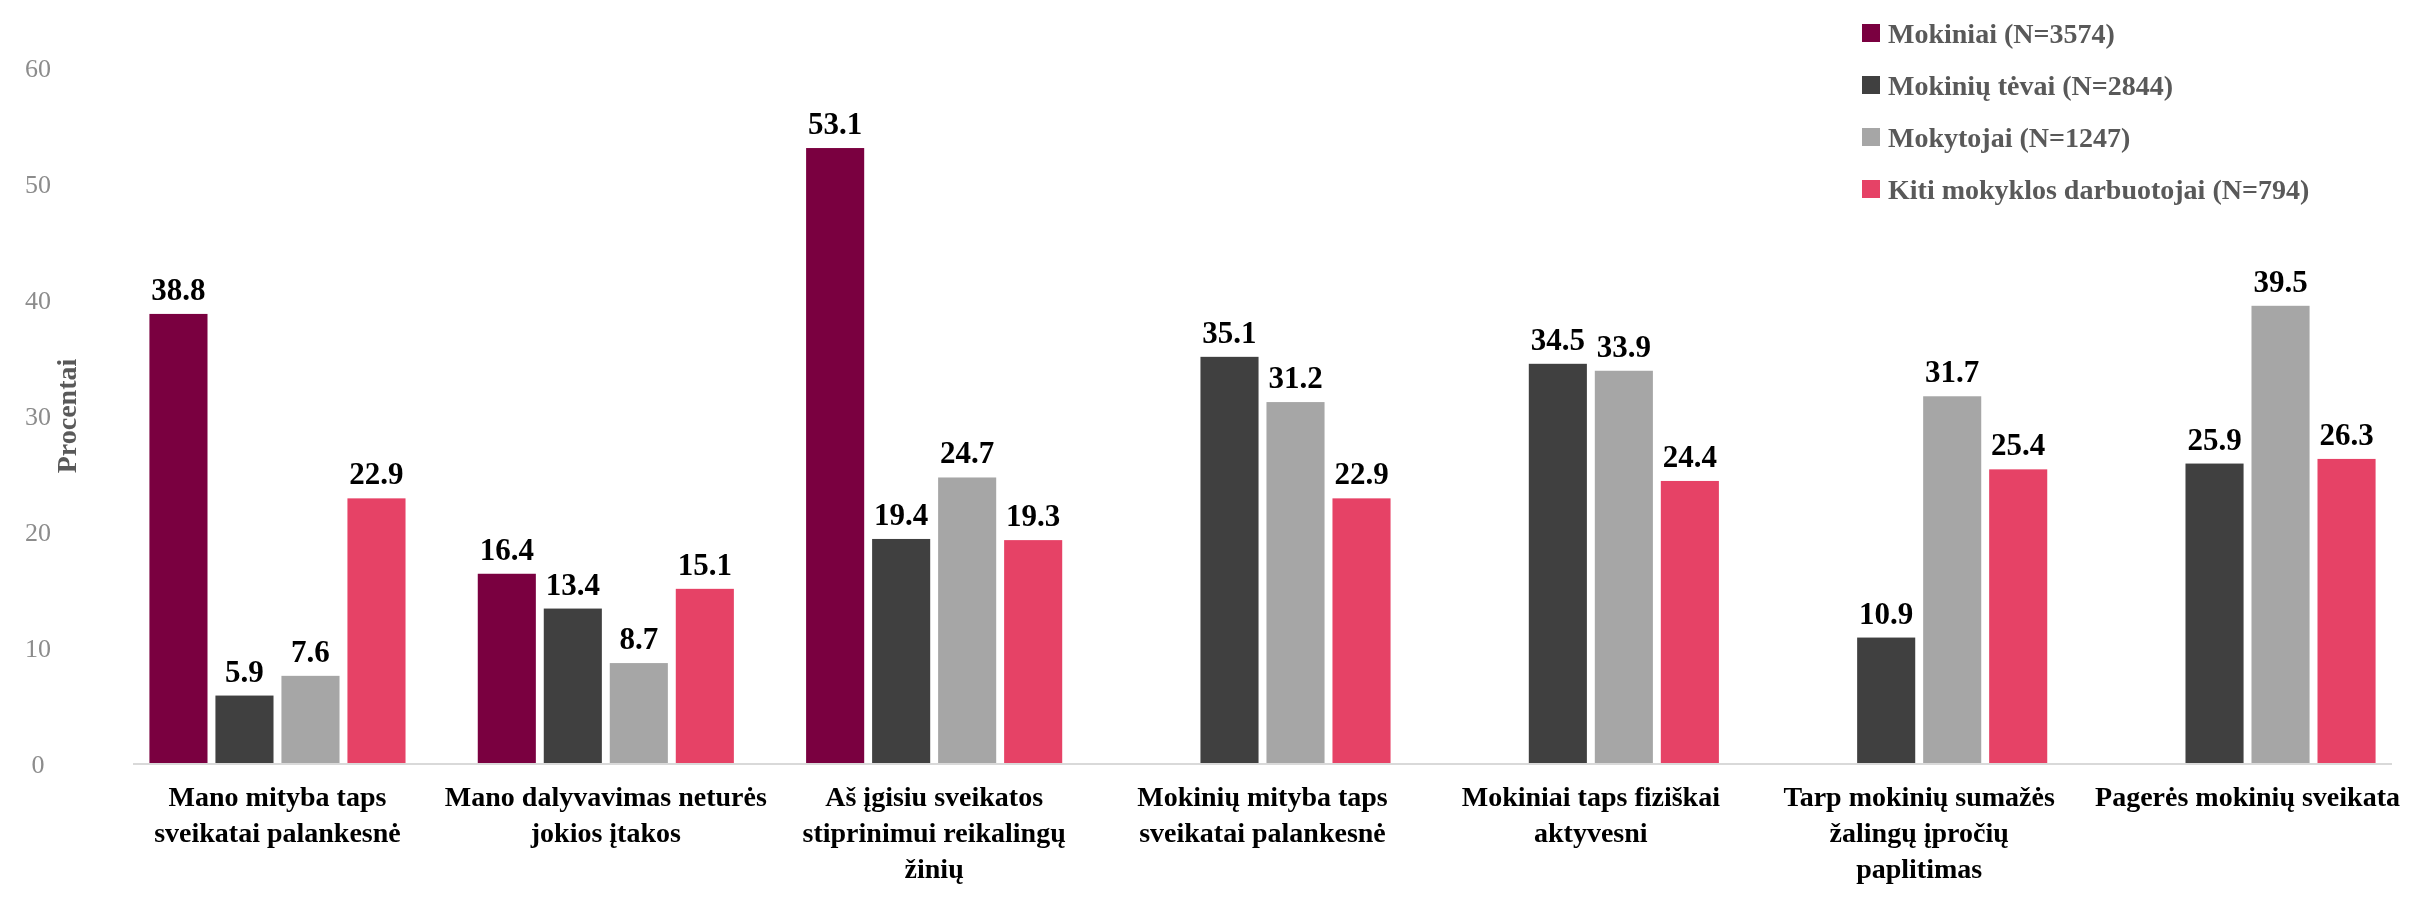 The image size is (2415, 902). Describe the element at coordinates (1591, 814) in the screenshot. I see `x-tick-label: Mokiniai taps fiziškai aktyvesni` at that location.